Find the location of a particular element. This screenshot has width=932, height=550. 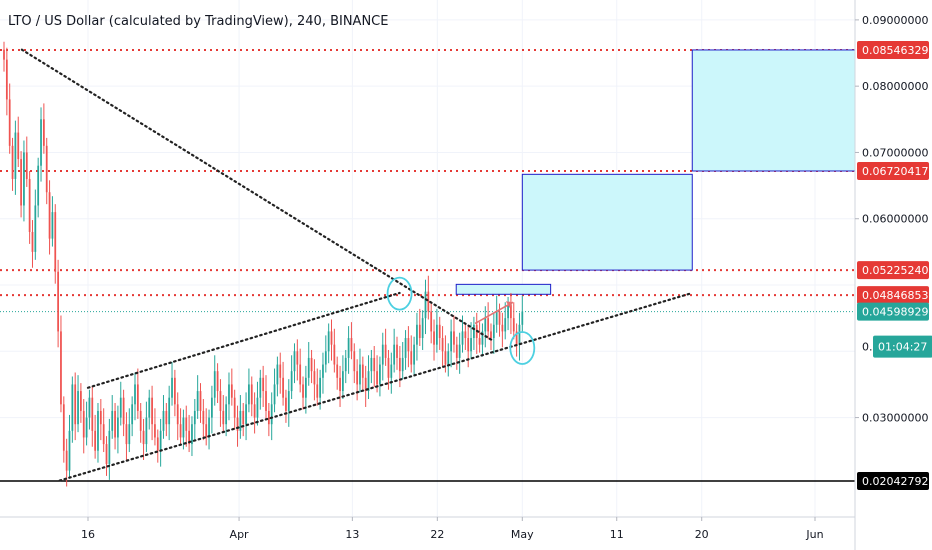

countdown-tag-text: 01:04:27 is located at coordinates (902, 347).